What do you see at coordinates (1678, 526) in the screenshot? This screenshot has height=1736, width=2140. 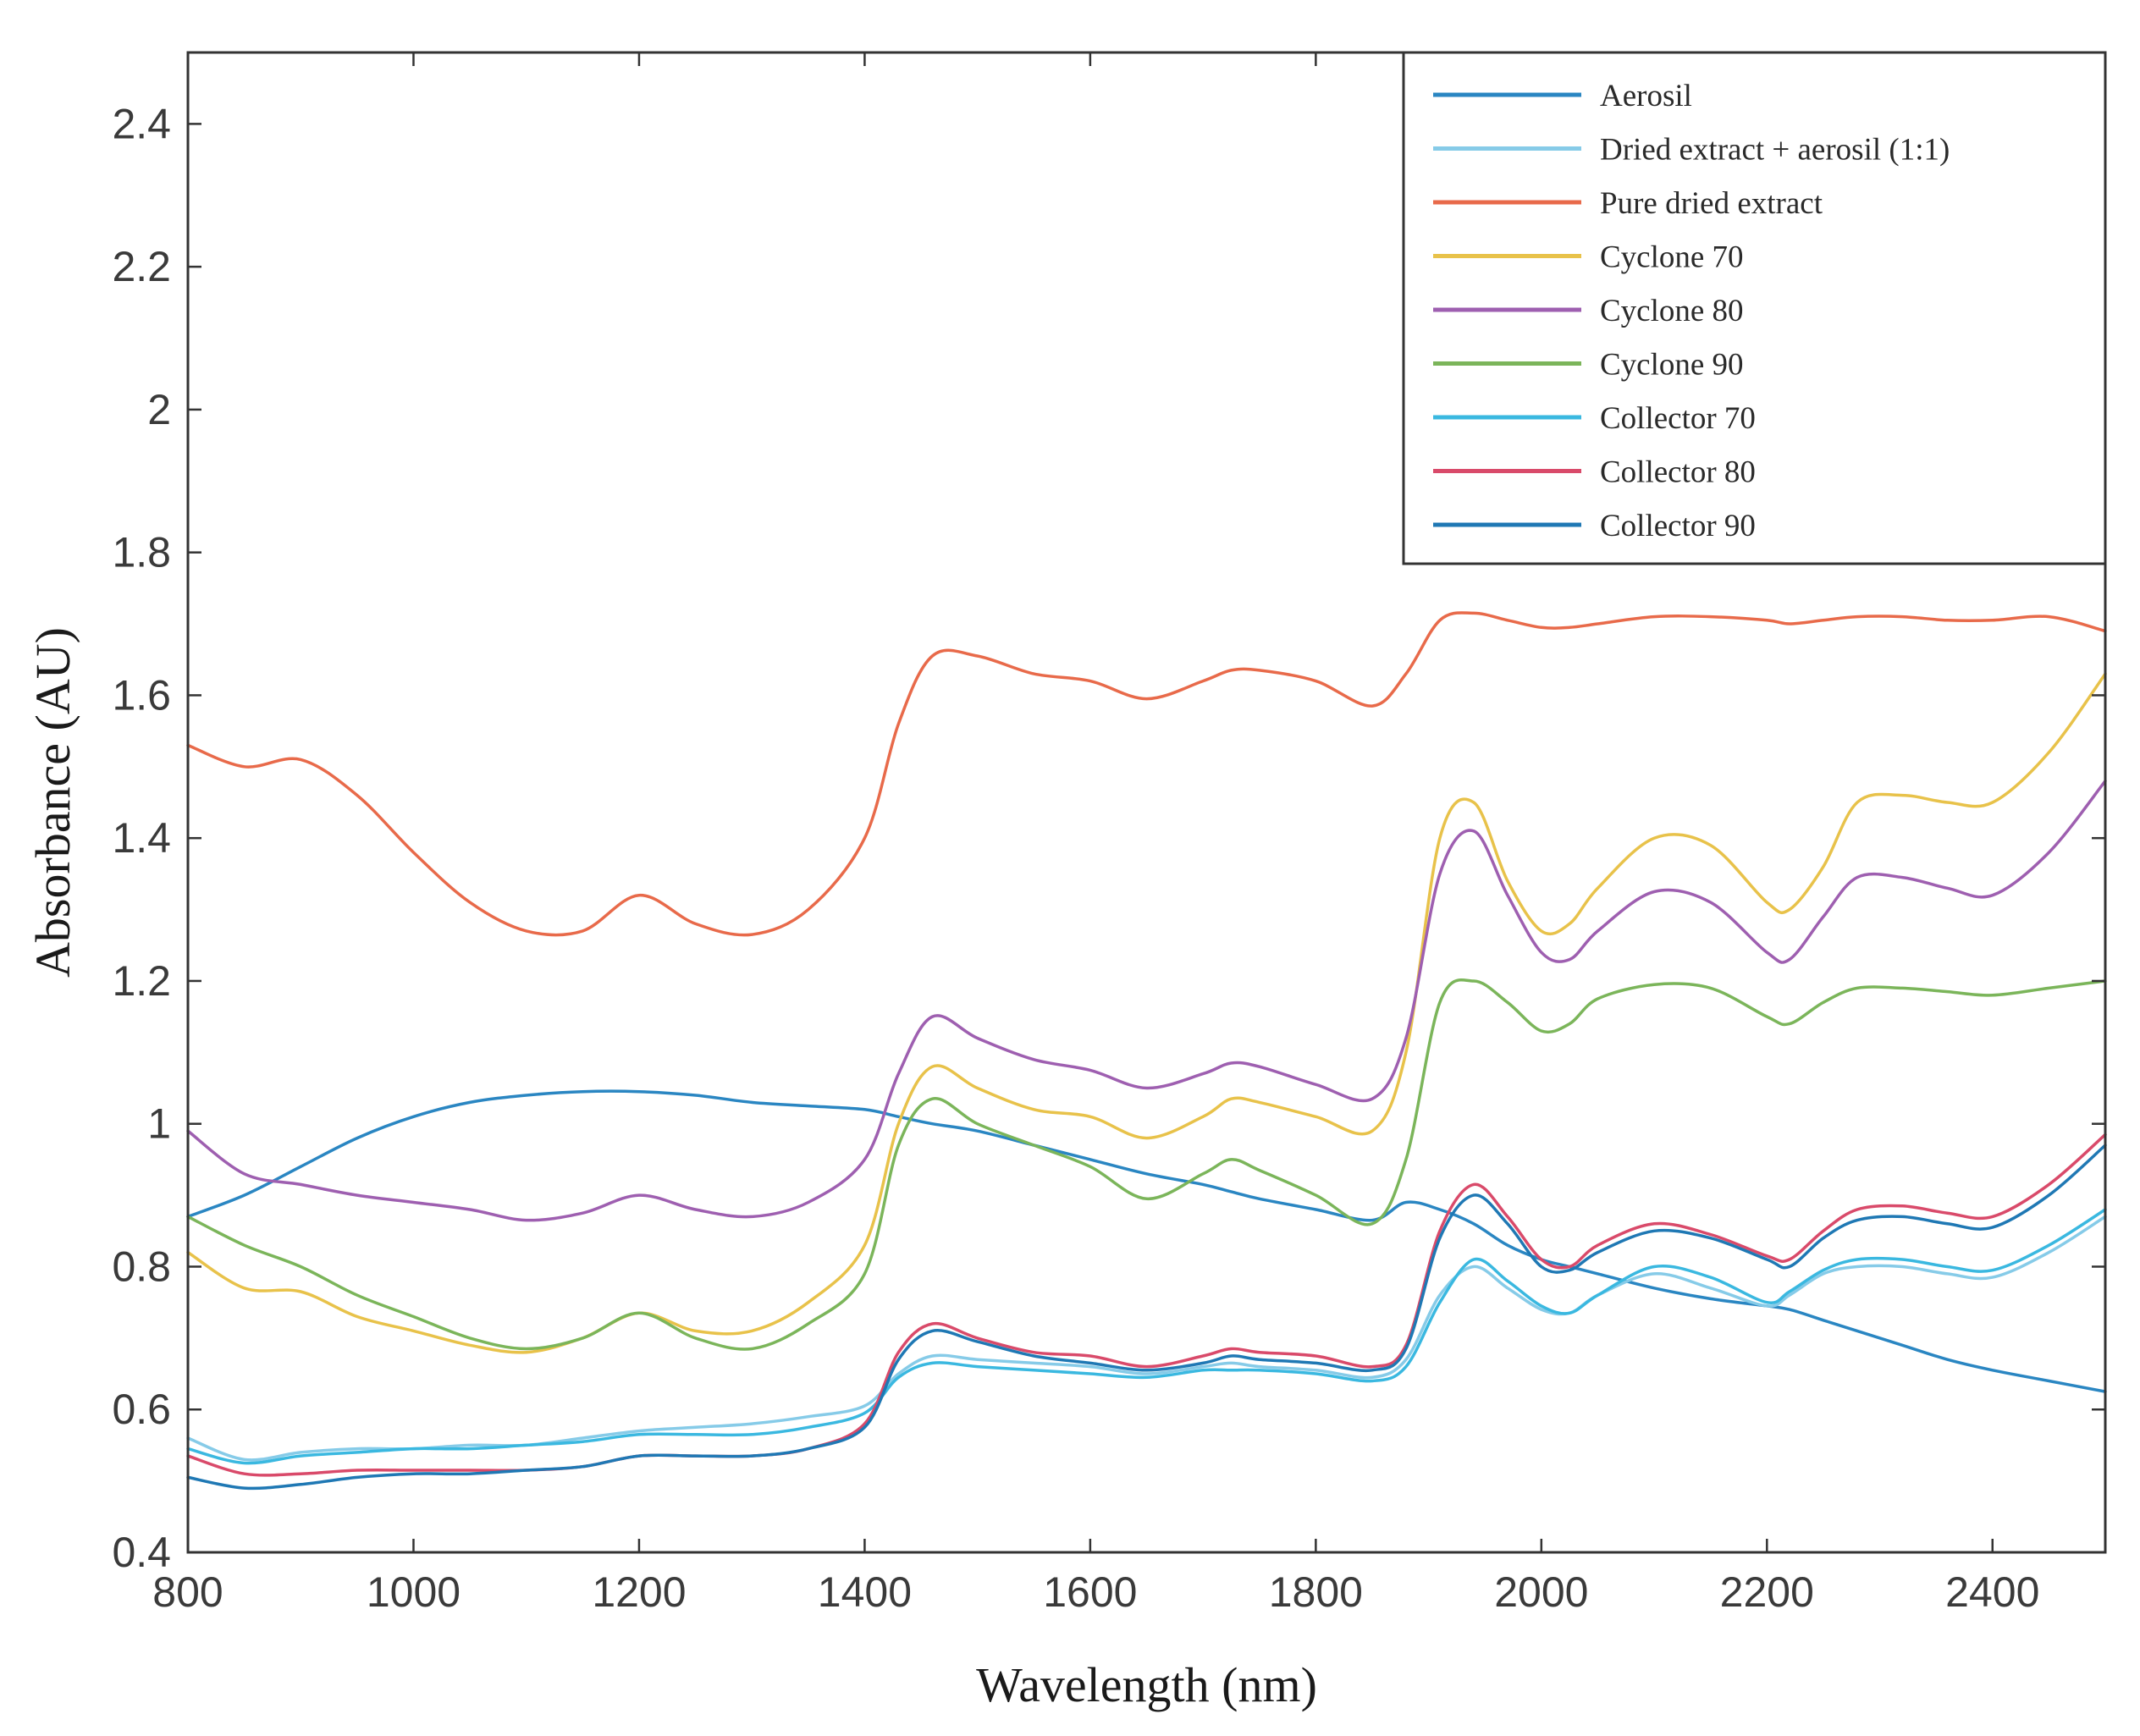 I see `legend-label-9: Collector 90` at bounding box center [1678, 526].